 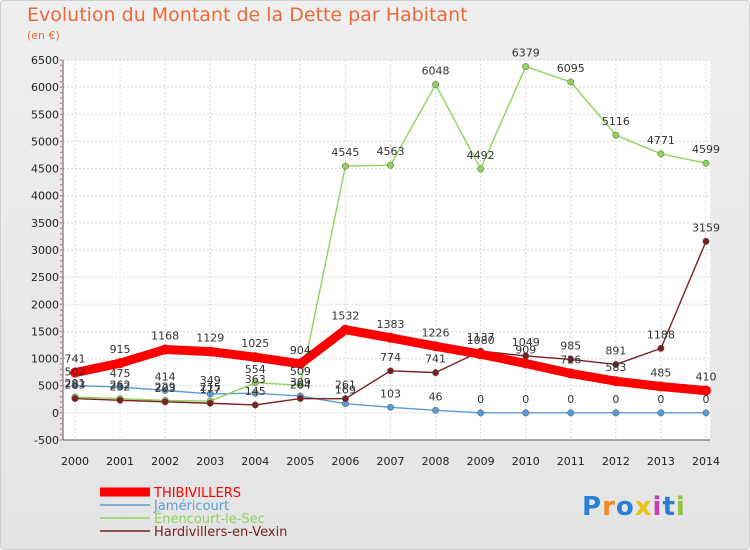 I want to click on x-tick-label: 2005, so click(x=300, y=461).